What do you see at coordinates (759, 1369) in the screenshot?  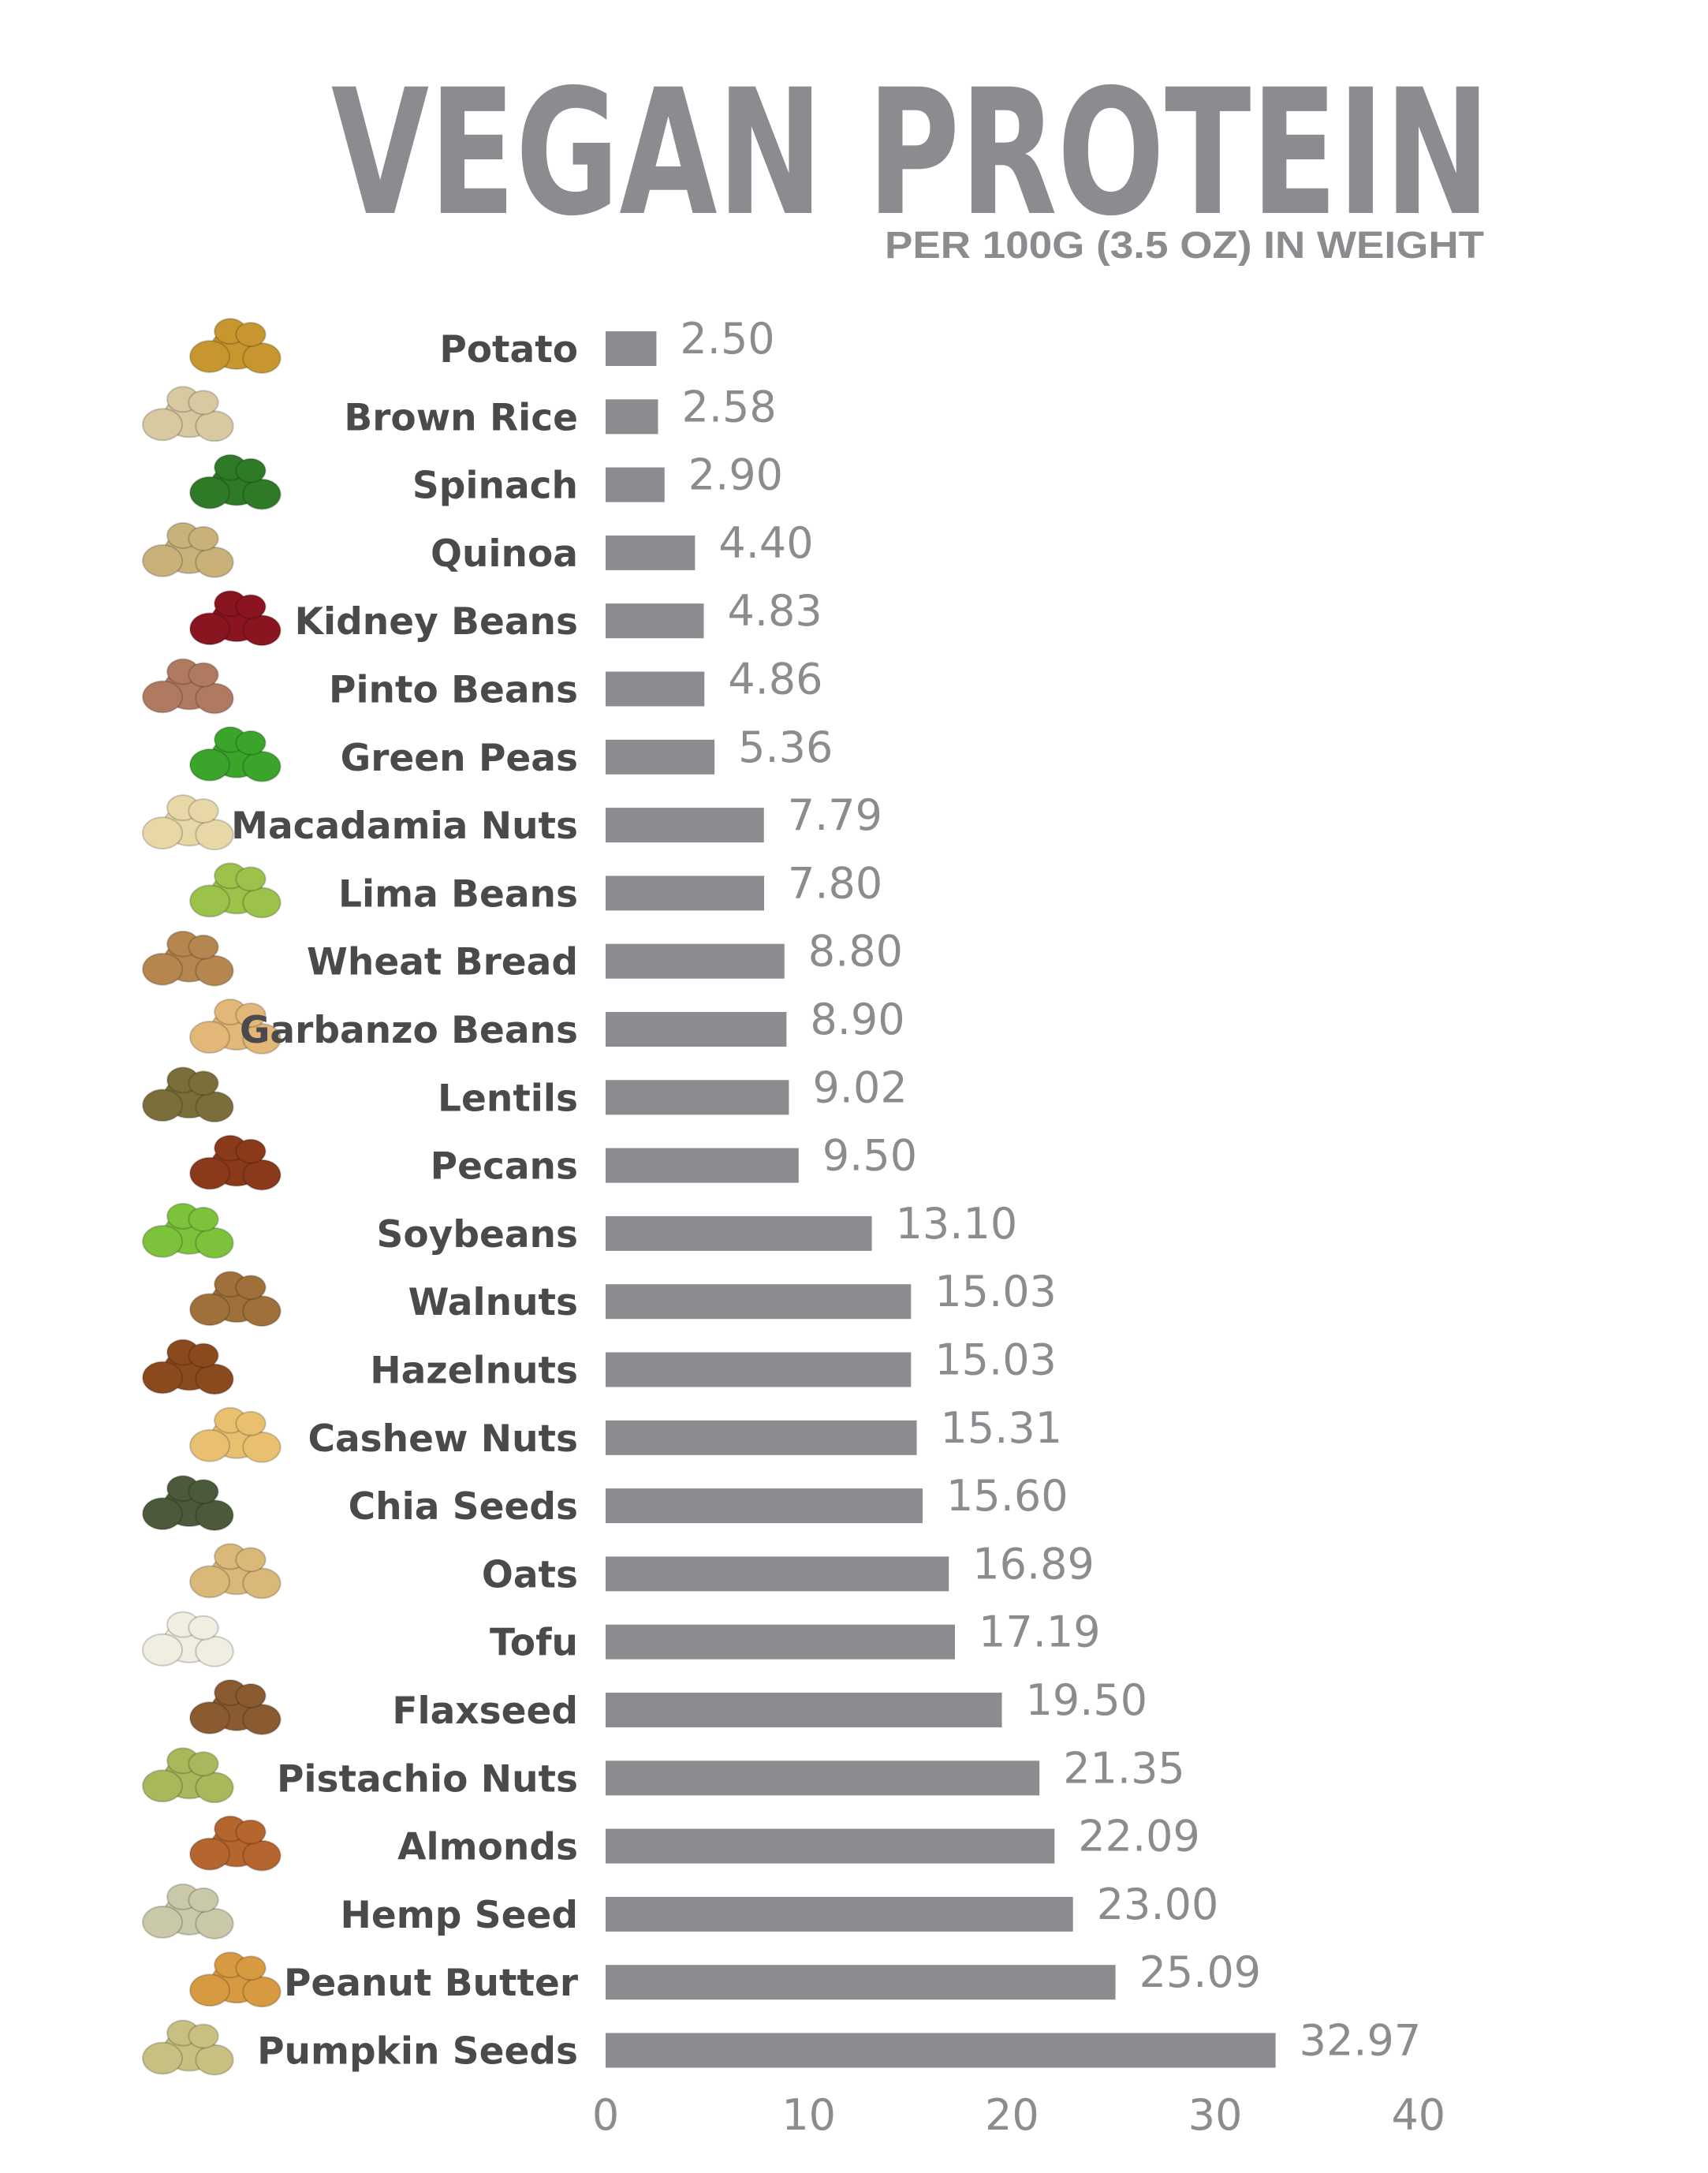 I see `bar-hazelnuts` at bounding box center [759, 1369].